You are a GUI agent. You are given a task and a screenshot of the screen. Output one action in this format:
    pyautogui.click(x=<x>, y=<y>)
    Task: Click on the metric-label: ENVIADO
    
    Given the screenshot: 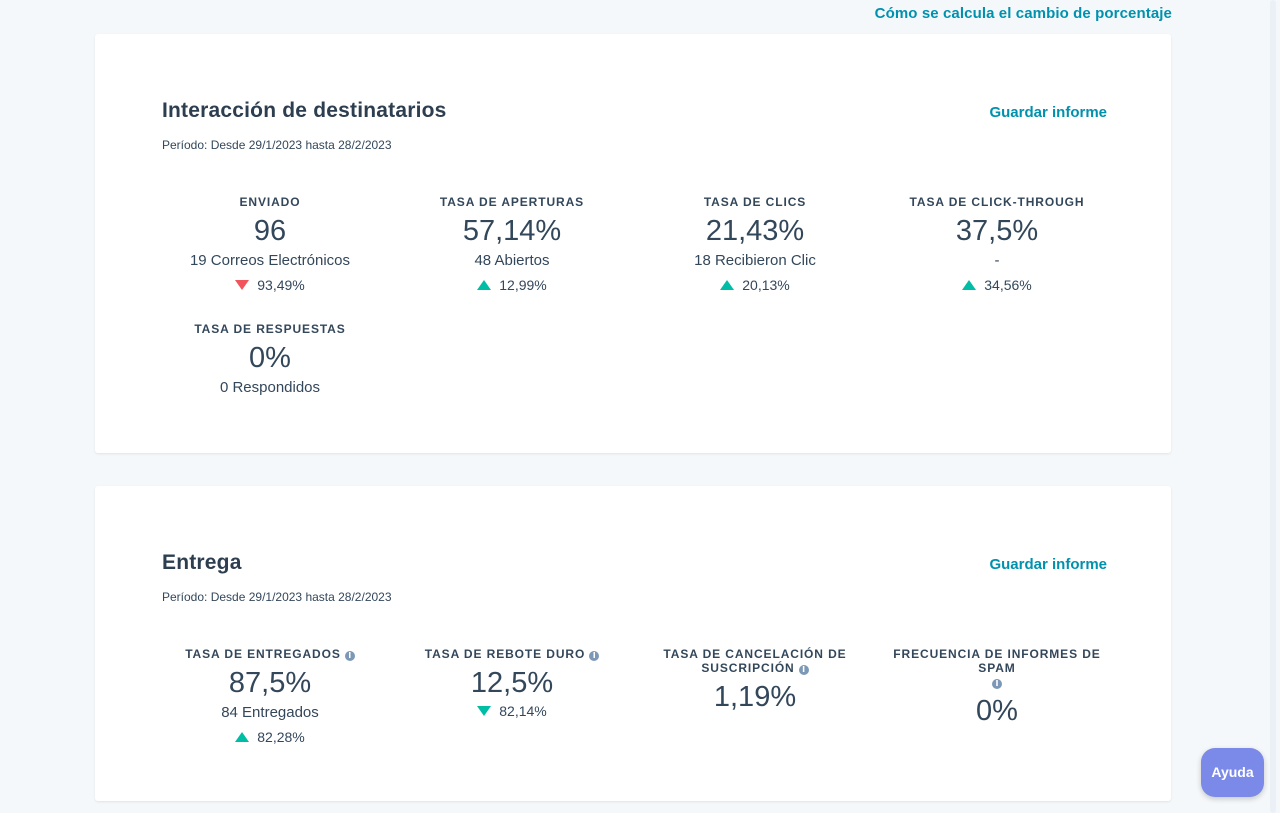 What is the action you would take?
    pyautogui.click(x=270, y=202)
    